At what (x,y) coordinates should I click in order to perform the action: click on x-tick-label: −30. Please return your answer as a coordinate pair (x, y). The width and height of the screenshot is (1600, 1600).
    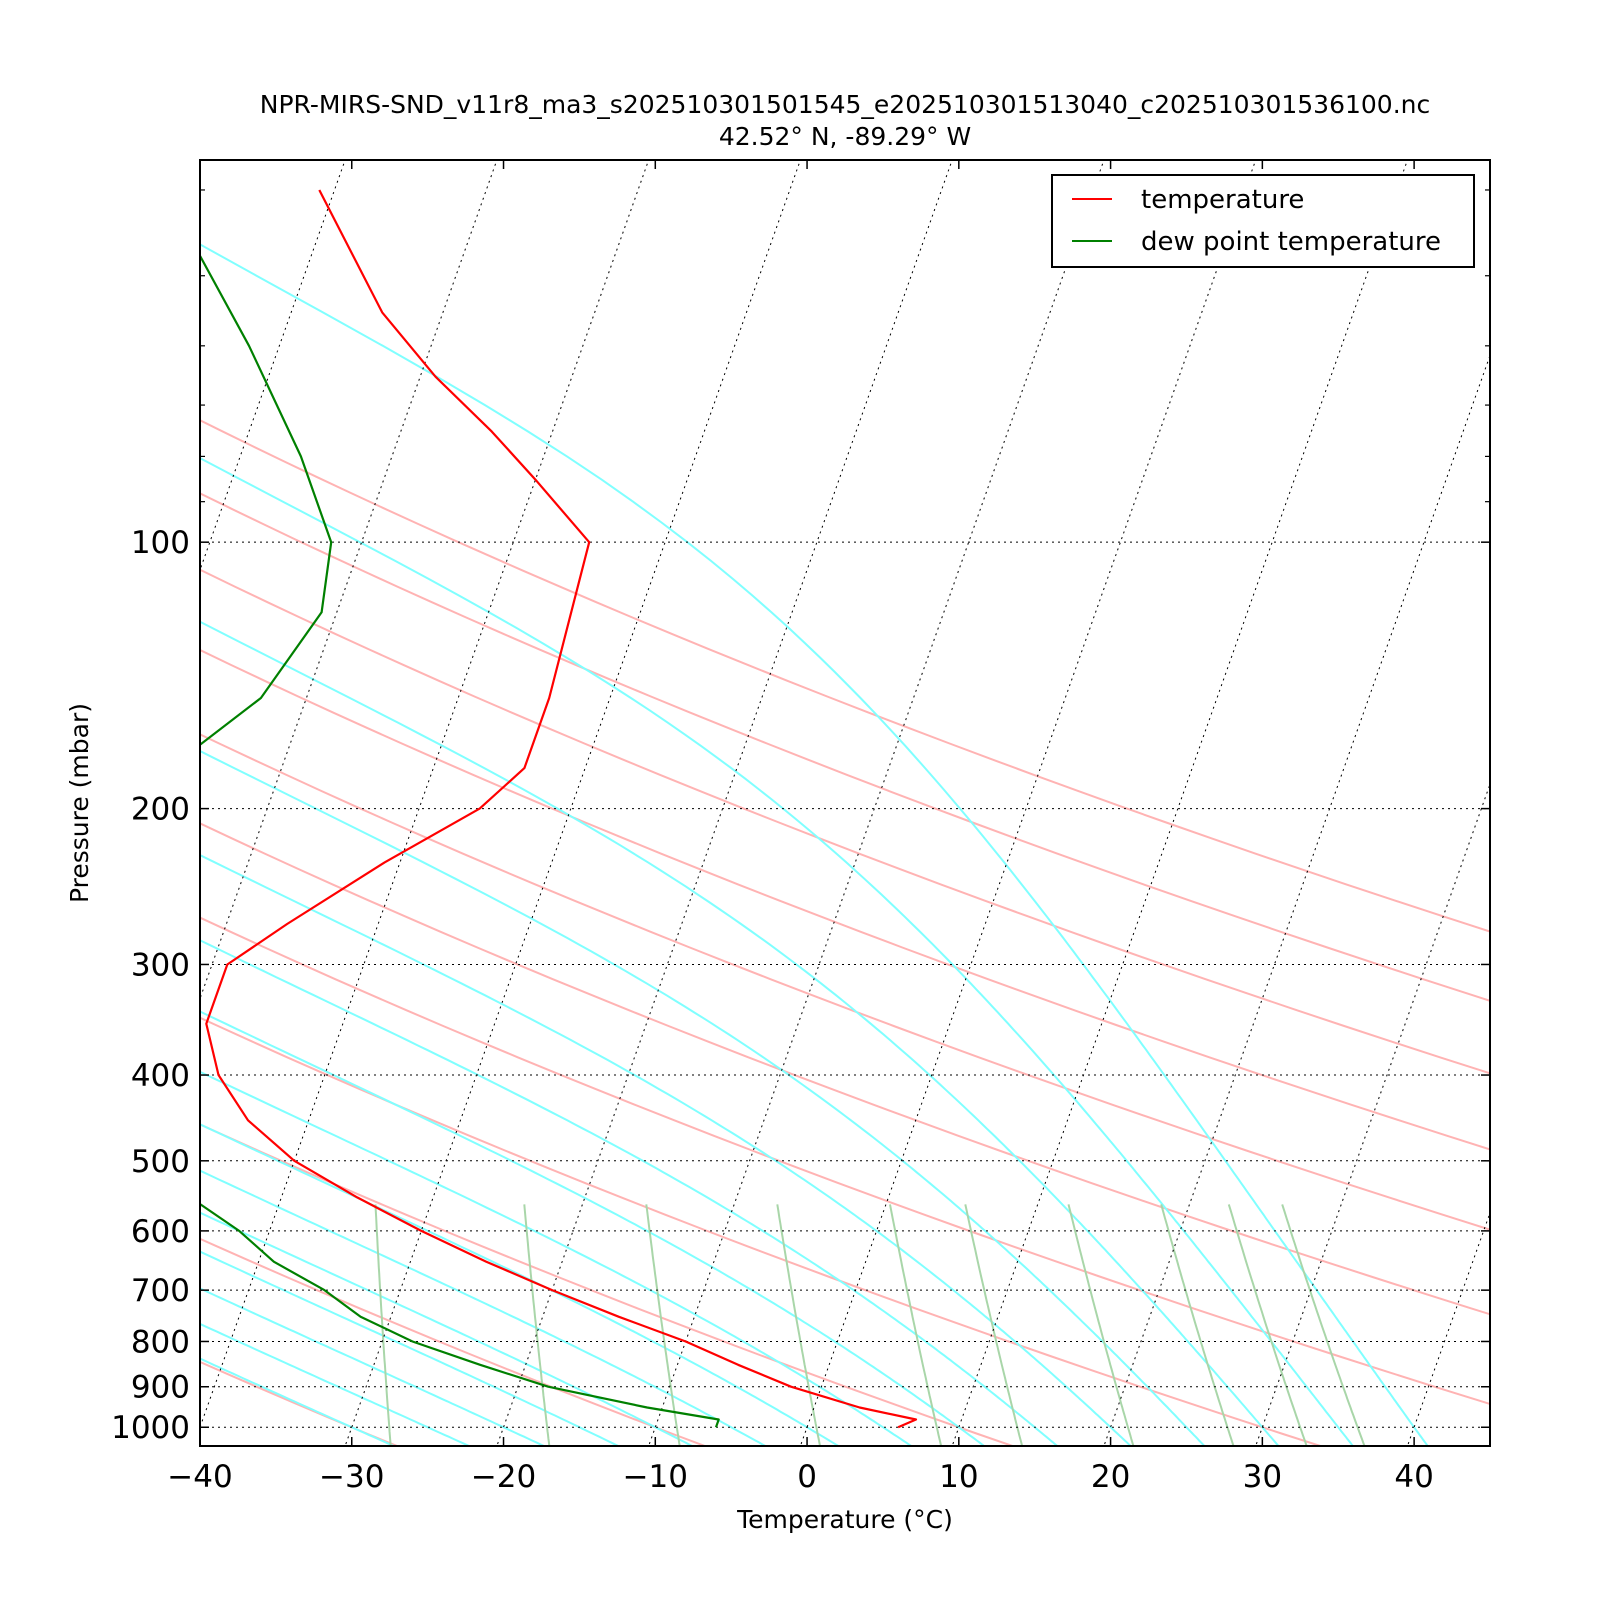
    Looking at the image, I should click on (351, 1477).